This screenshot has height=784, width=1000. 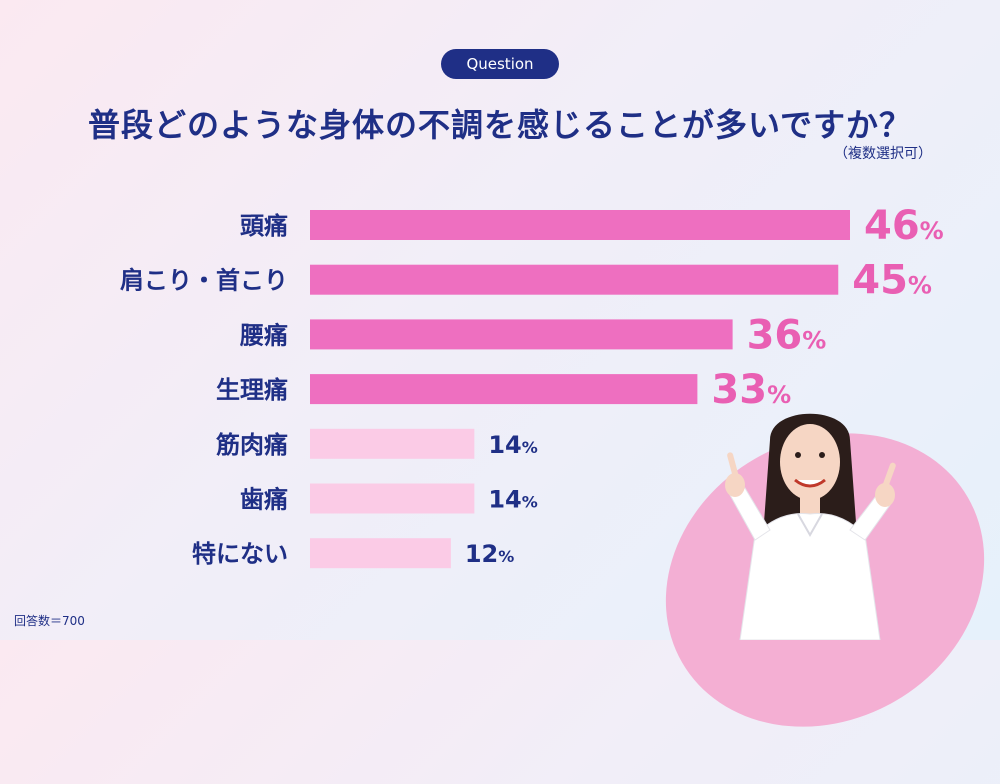 I want to click on respondent-count: 回答数＝700, so click(x=49, y=621).